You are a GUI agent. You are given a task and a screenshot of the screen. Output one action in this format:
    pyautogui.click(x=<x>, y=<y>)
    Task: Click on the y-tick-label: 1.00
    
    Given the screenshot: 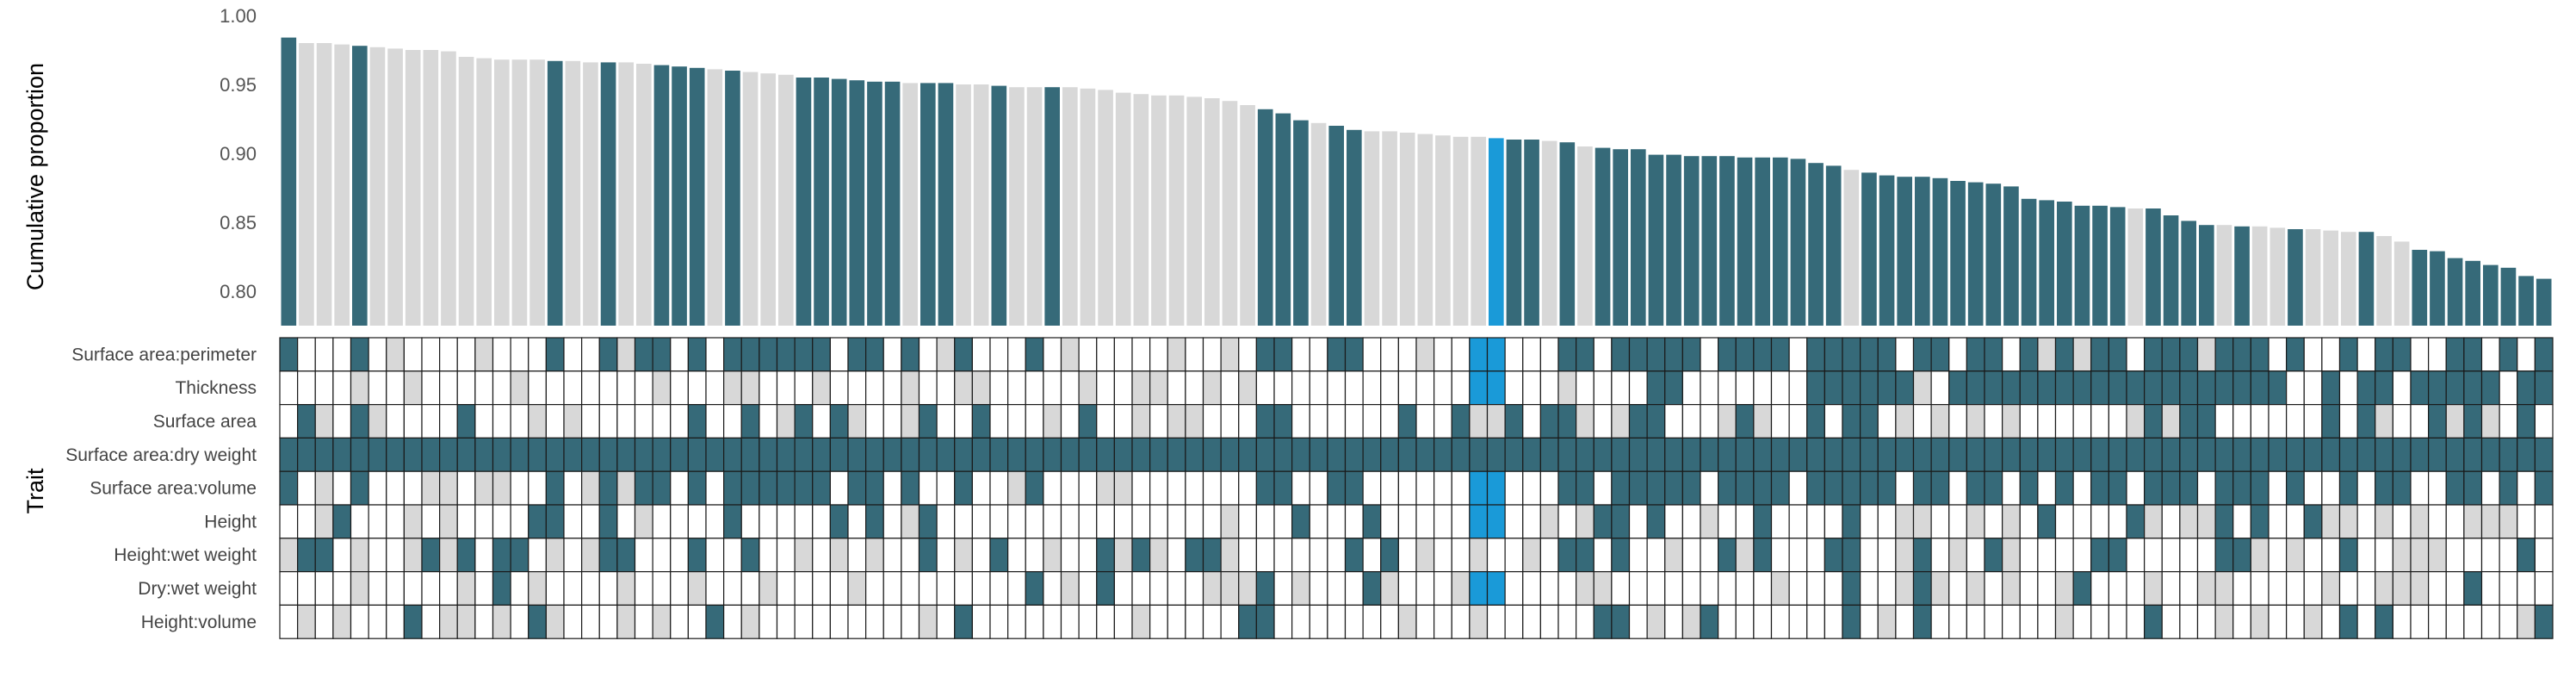 What is the action you would take?
    pyautogui.click(x=238, y=16)
    